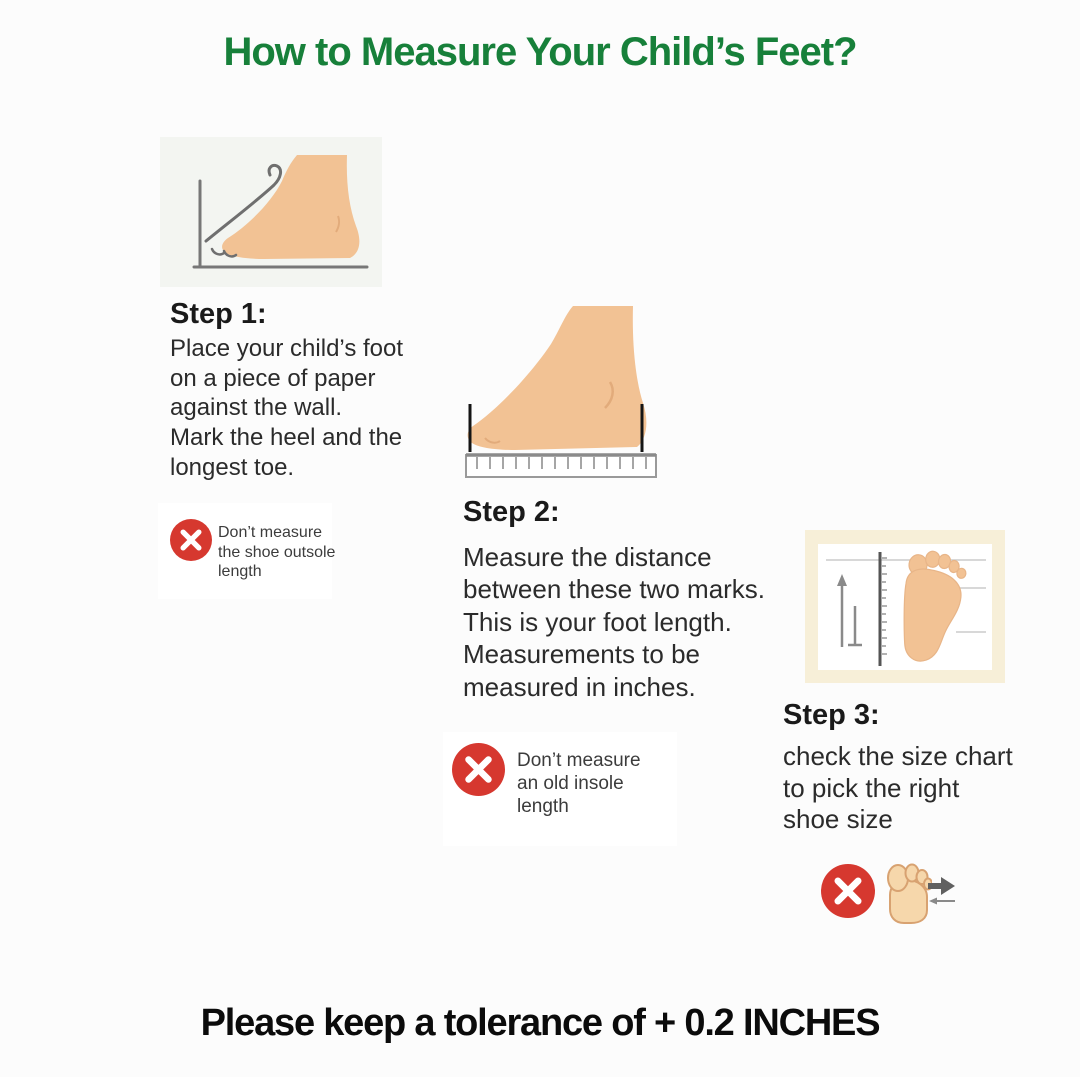  What do you see at coordinates (908, 892) in the screenshot?
I see `foot-top-view-icon` at bounding box center [908, 892].